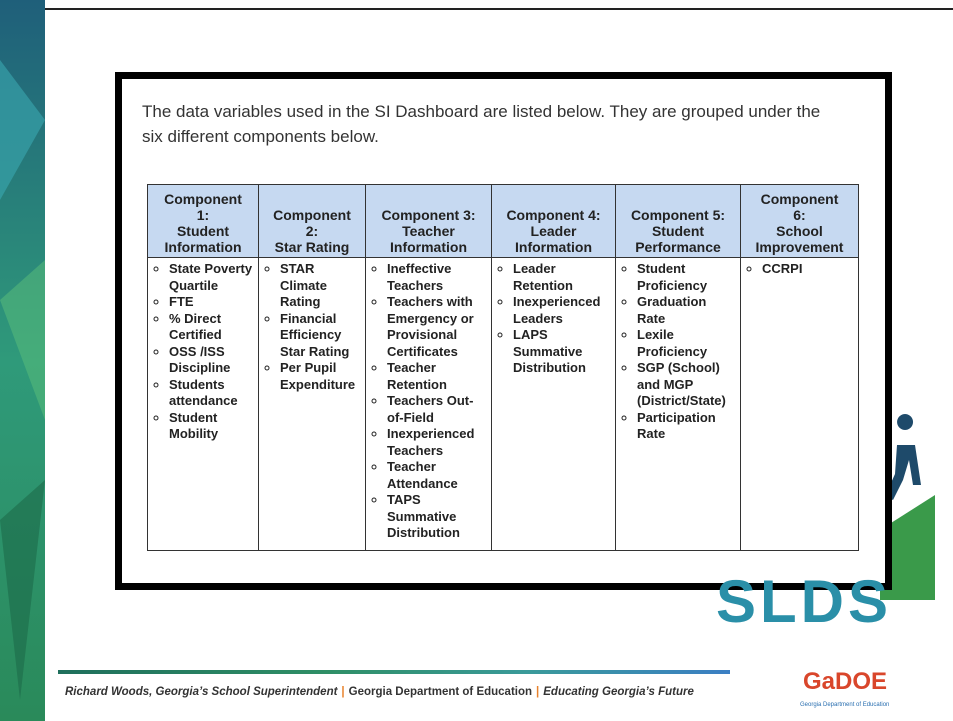  Describe the element at coordinates (799, 231) in the screenshot. I see `header-line: School` at that location.